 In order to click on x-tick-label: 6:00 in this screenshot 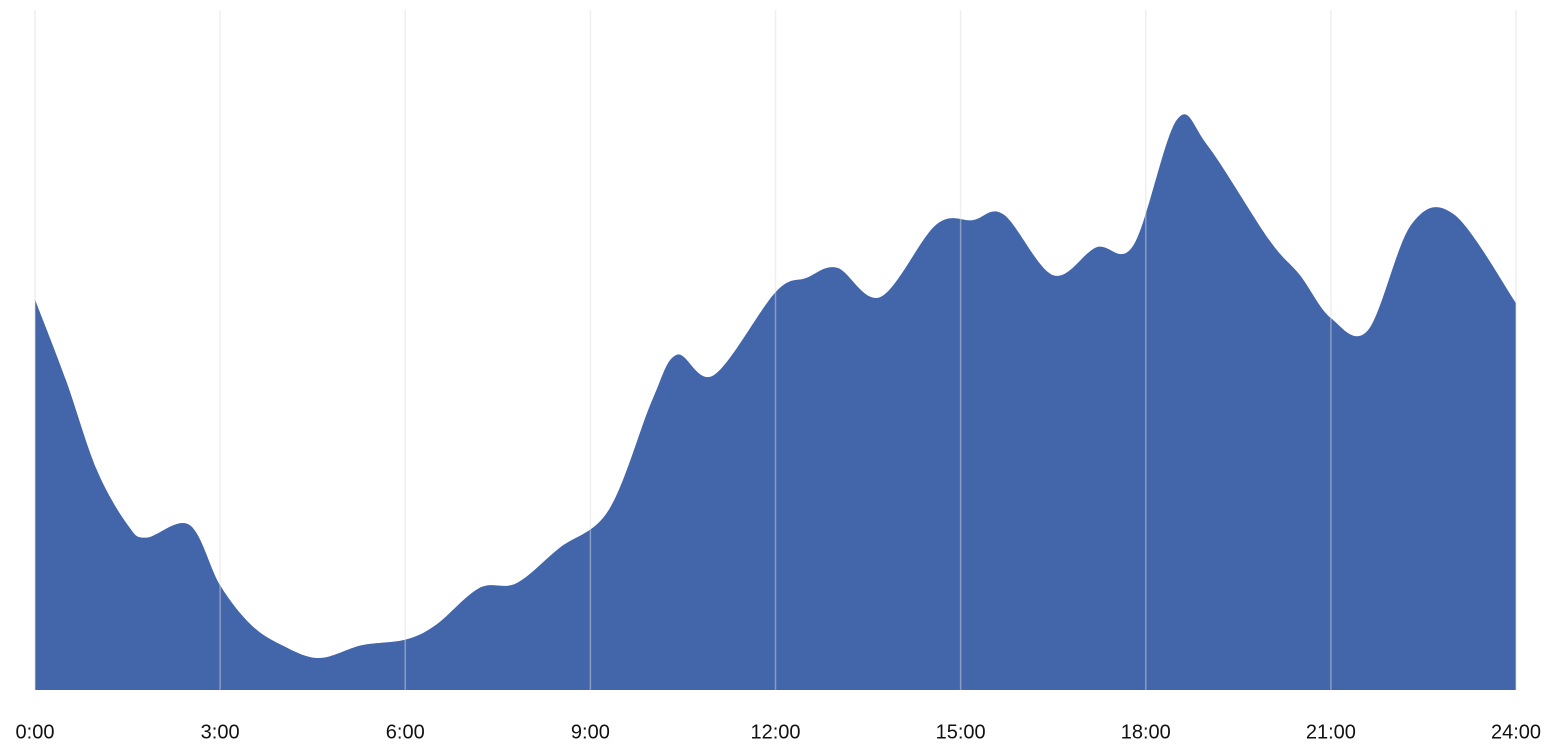, I will do `click(405, 732)`.